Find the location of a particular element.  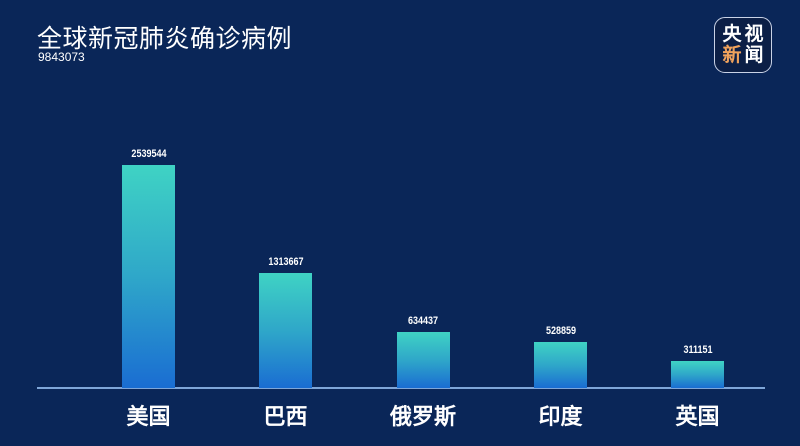

logo-char: 视 is located at coordinates (754, 34).